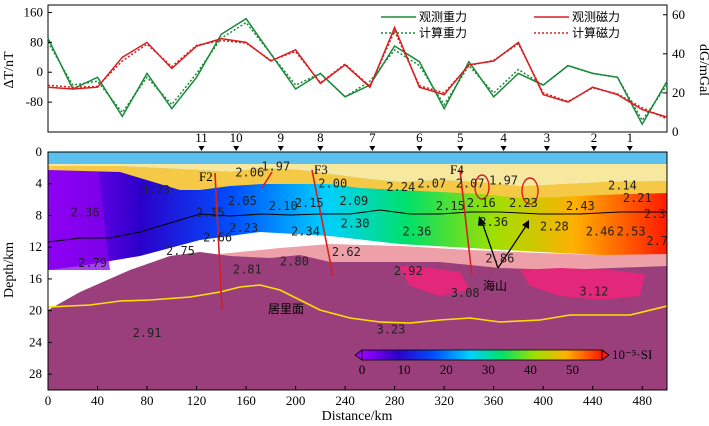 The height and width of the screenshot is (426, 709). I want to click on density-label: 2.21, so click(637, 198).